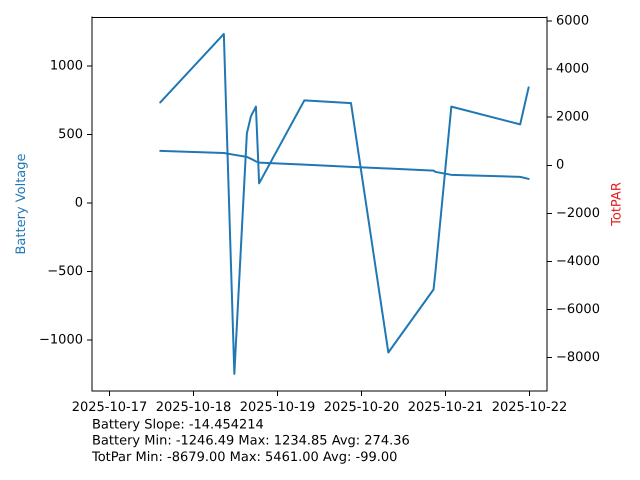 This screenshot has height=480, width=640. What do you see at coordinates (560, 165) in the screenshot?
I see `y2-tick-label: 0` at bounding box center [560, 165].